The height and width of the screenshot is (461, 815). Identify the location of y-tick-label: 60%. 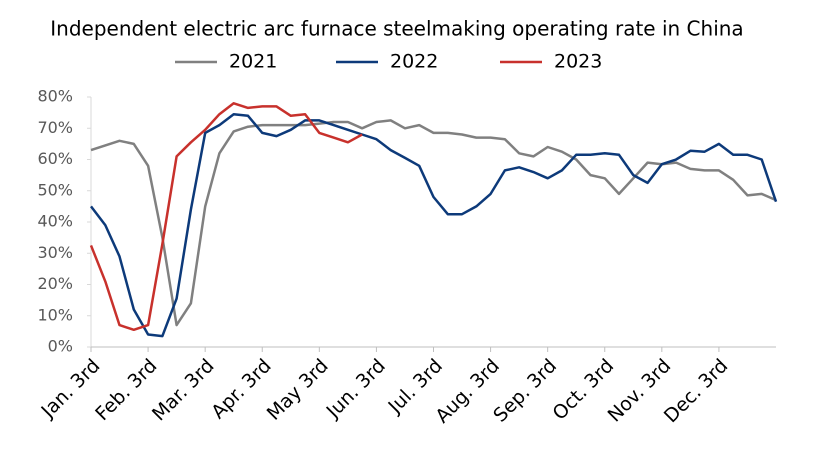
(55, 158).